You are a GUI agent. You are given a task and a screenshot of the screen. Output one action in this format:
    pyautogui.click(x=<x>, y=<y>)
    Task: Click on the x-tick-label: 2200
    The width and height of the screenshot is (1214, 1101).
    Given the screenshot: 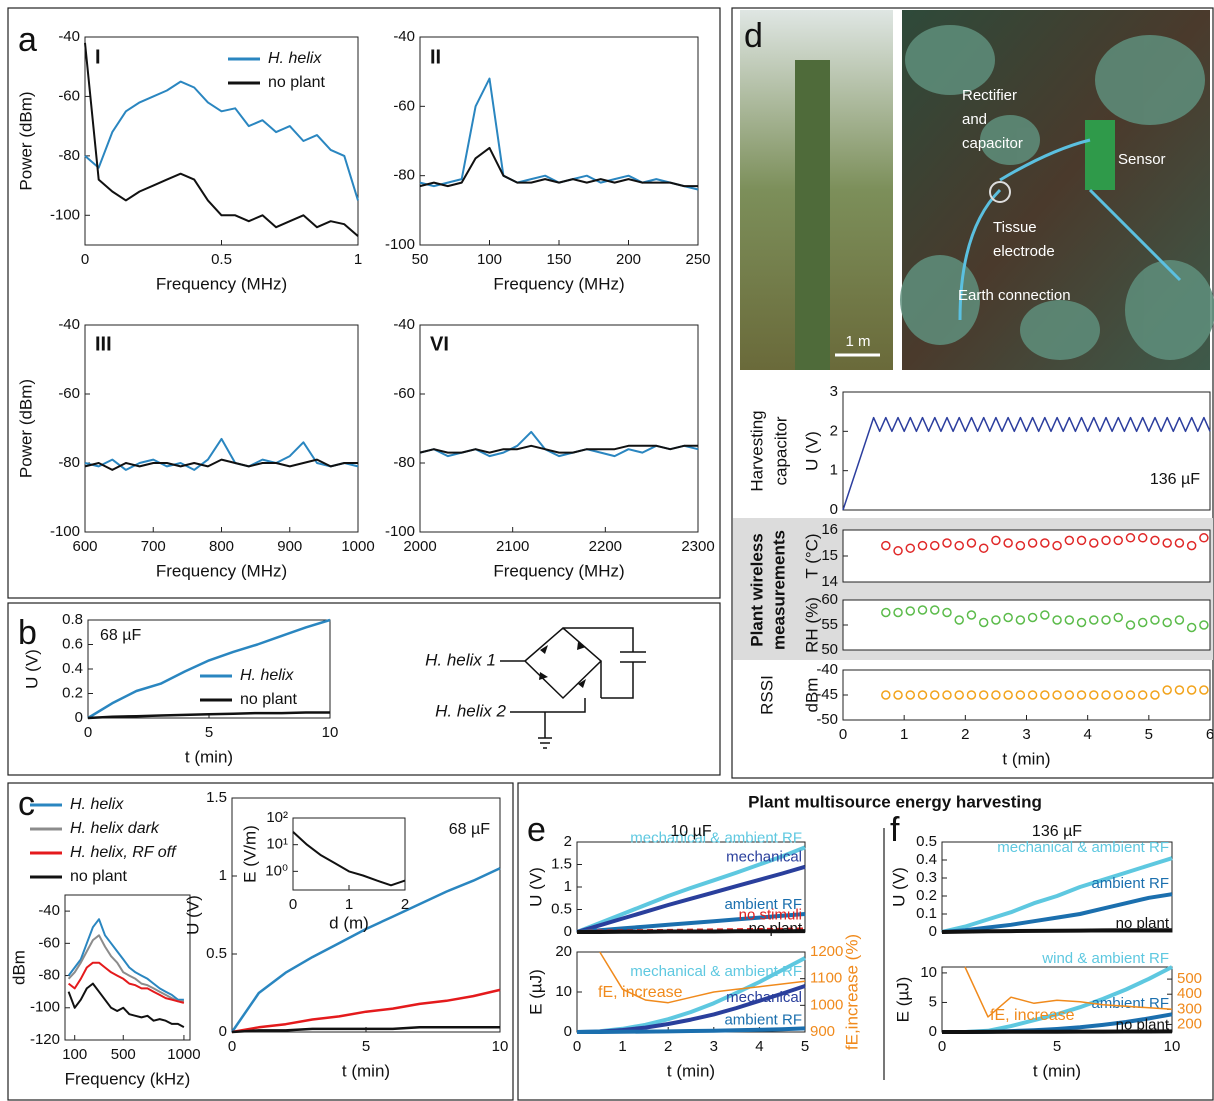 What is the action you would take?
    pyautogui.click(x=605, y=546)
    